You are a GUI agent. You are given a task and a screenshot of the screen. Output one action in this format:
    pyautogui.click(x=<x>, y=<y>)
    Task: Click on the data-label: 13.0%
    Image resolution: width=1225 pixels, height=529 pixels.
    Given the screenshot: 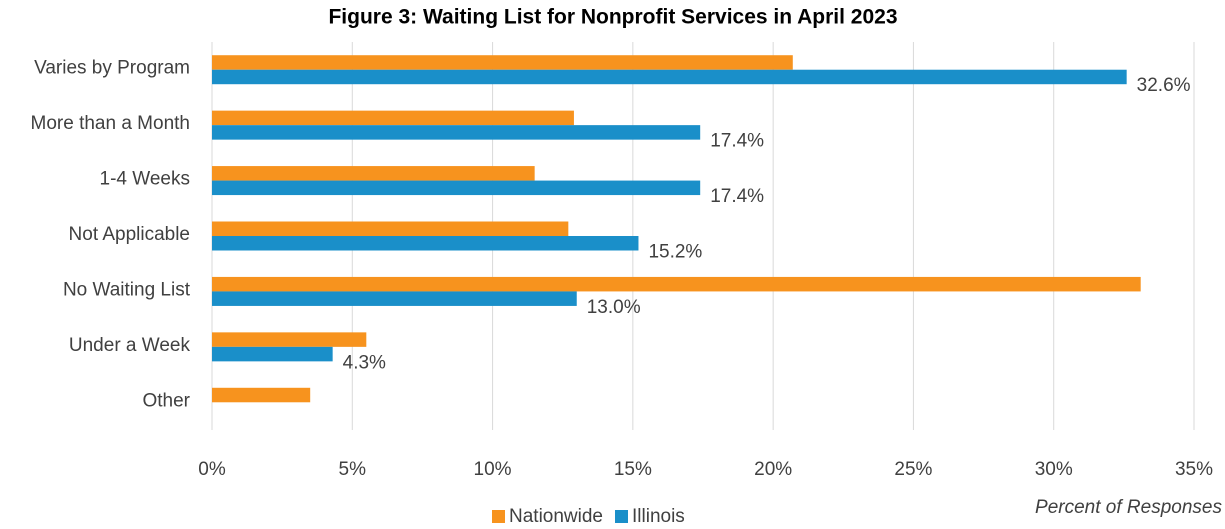 What is the action you would take?
    pyautogui.click(x=614, y=307)
    